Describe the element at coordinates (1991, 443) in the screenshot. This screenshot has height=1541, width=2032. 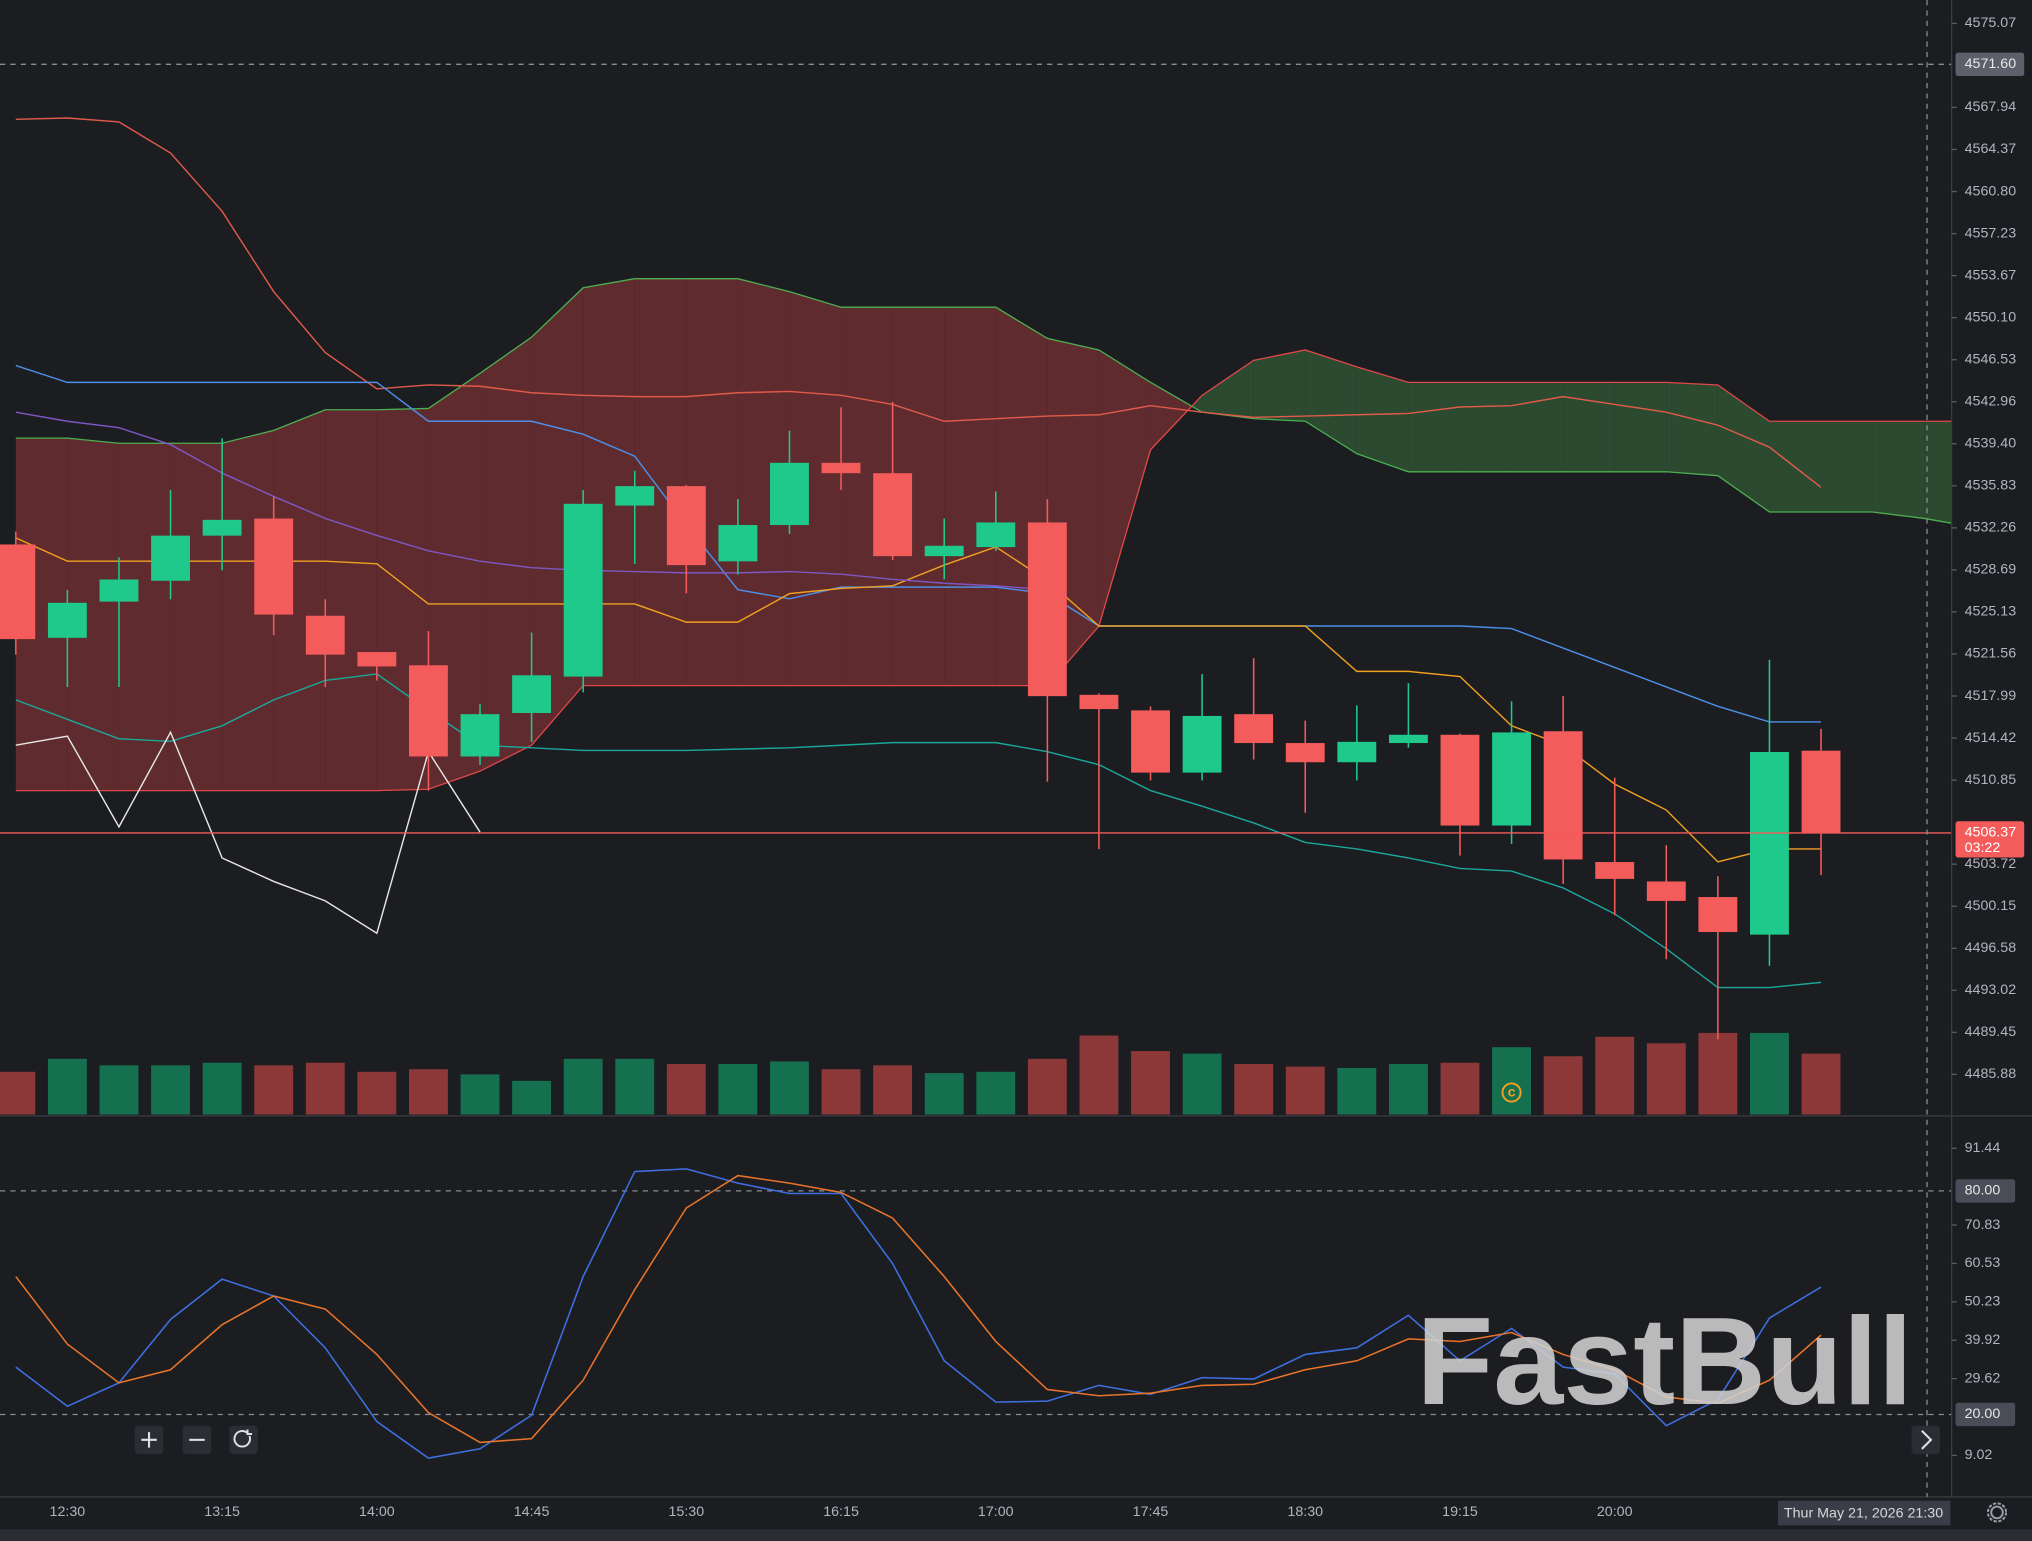
I see `y-tick-label: 4539.40` at that location.